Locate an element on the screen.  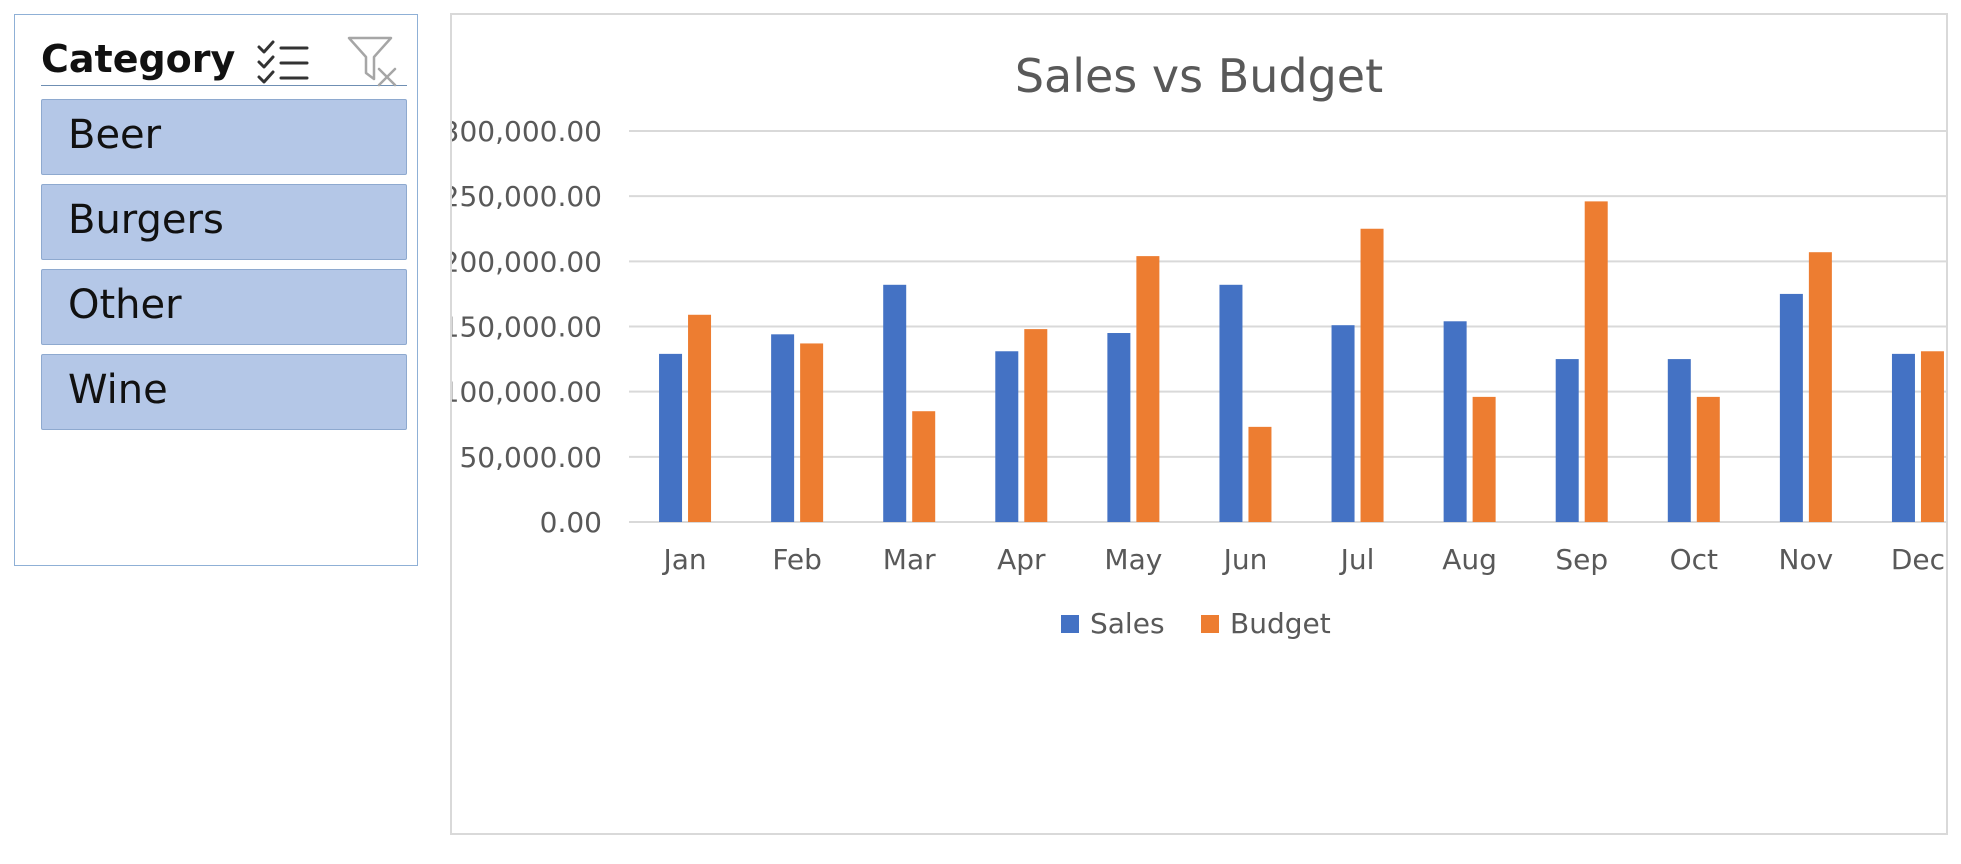
bar-sales-dec is located at coordinates (1903, 437).